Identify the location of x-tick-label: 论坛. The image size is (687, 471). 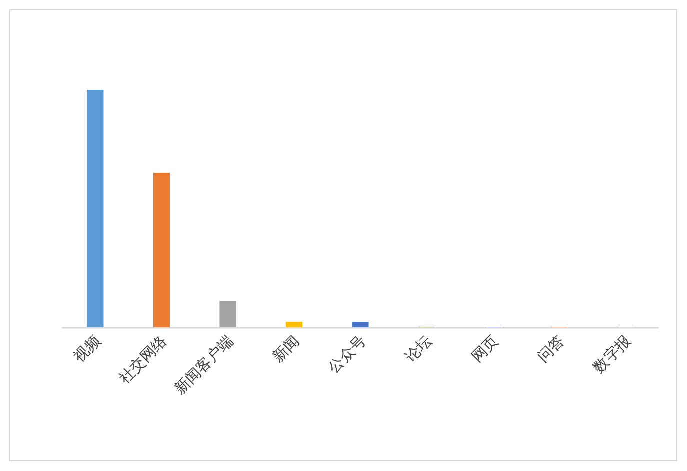
(419, 349).